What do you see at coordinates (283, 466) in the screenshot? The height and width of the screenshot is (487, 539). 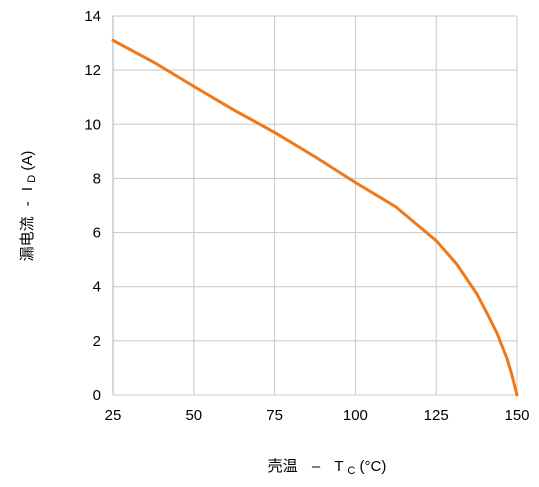 I see `x-axis-title-text: 壳温` at bounding box center [283, 466].